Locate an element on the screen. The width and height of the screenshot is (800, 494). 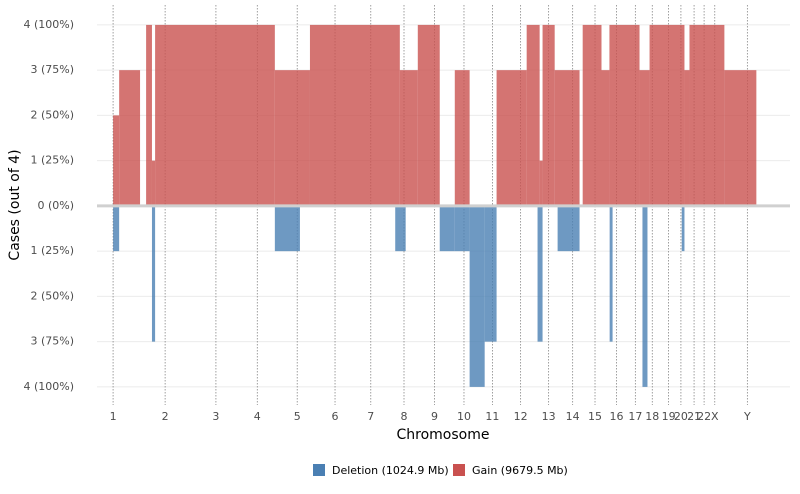
x-tick-label: 17 is located at coordinates (635, 416).